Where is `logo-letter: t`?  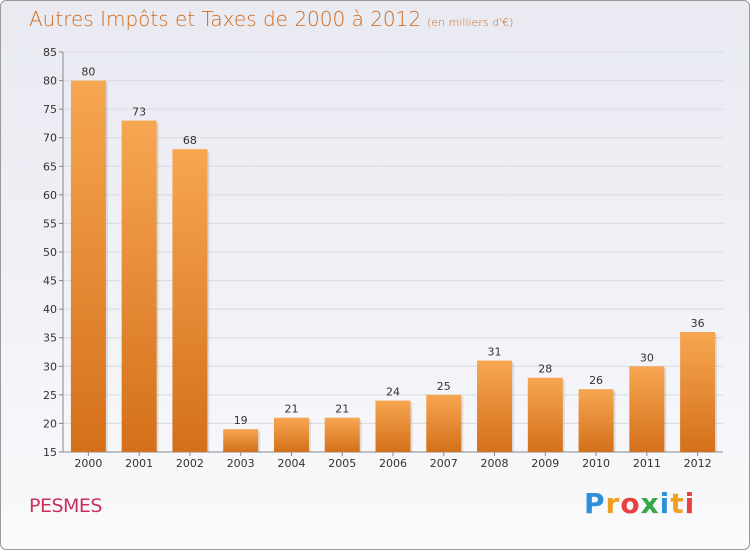
logo-letter: t is located at coordinates (677, 503).